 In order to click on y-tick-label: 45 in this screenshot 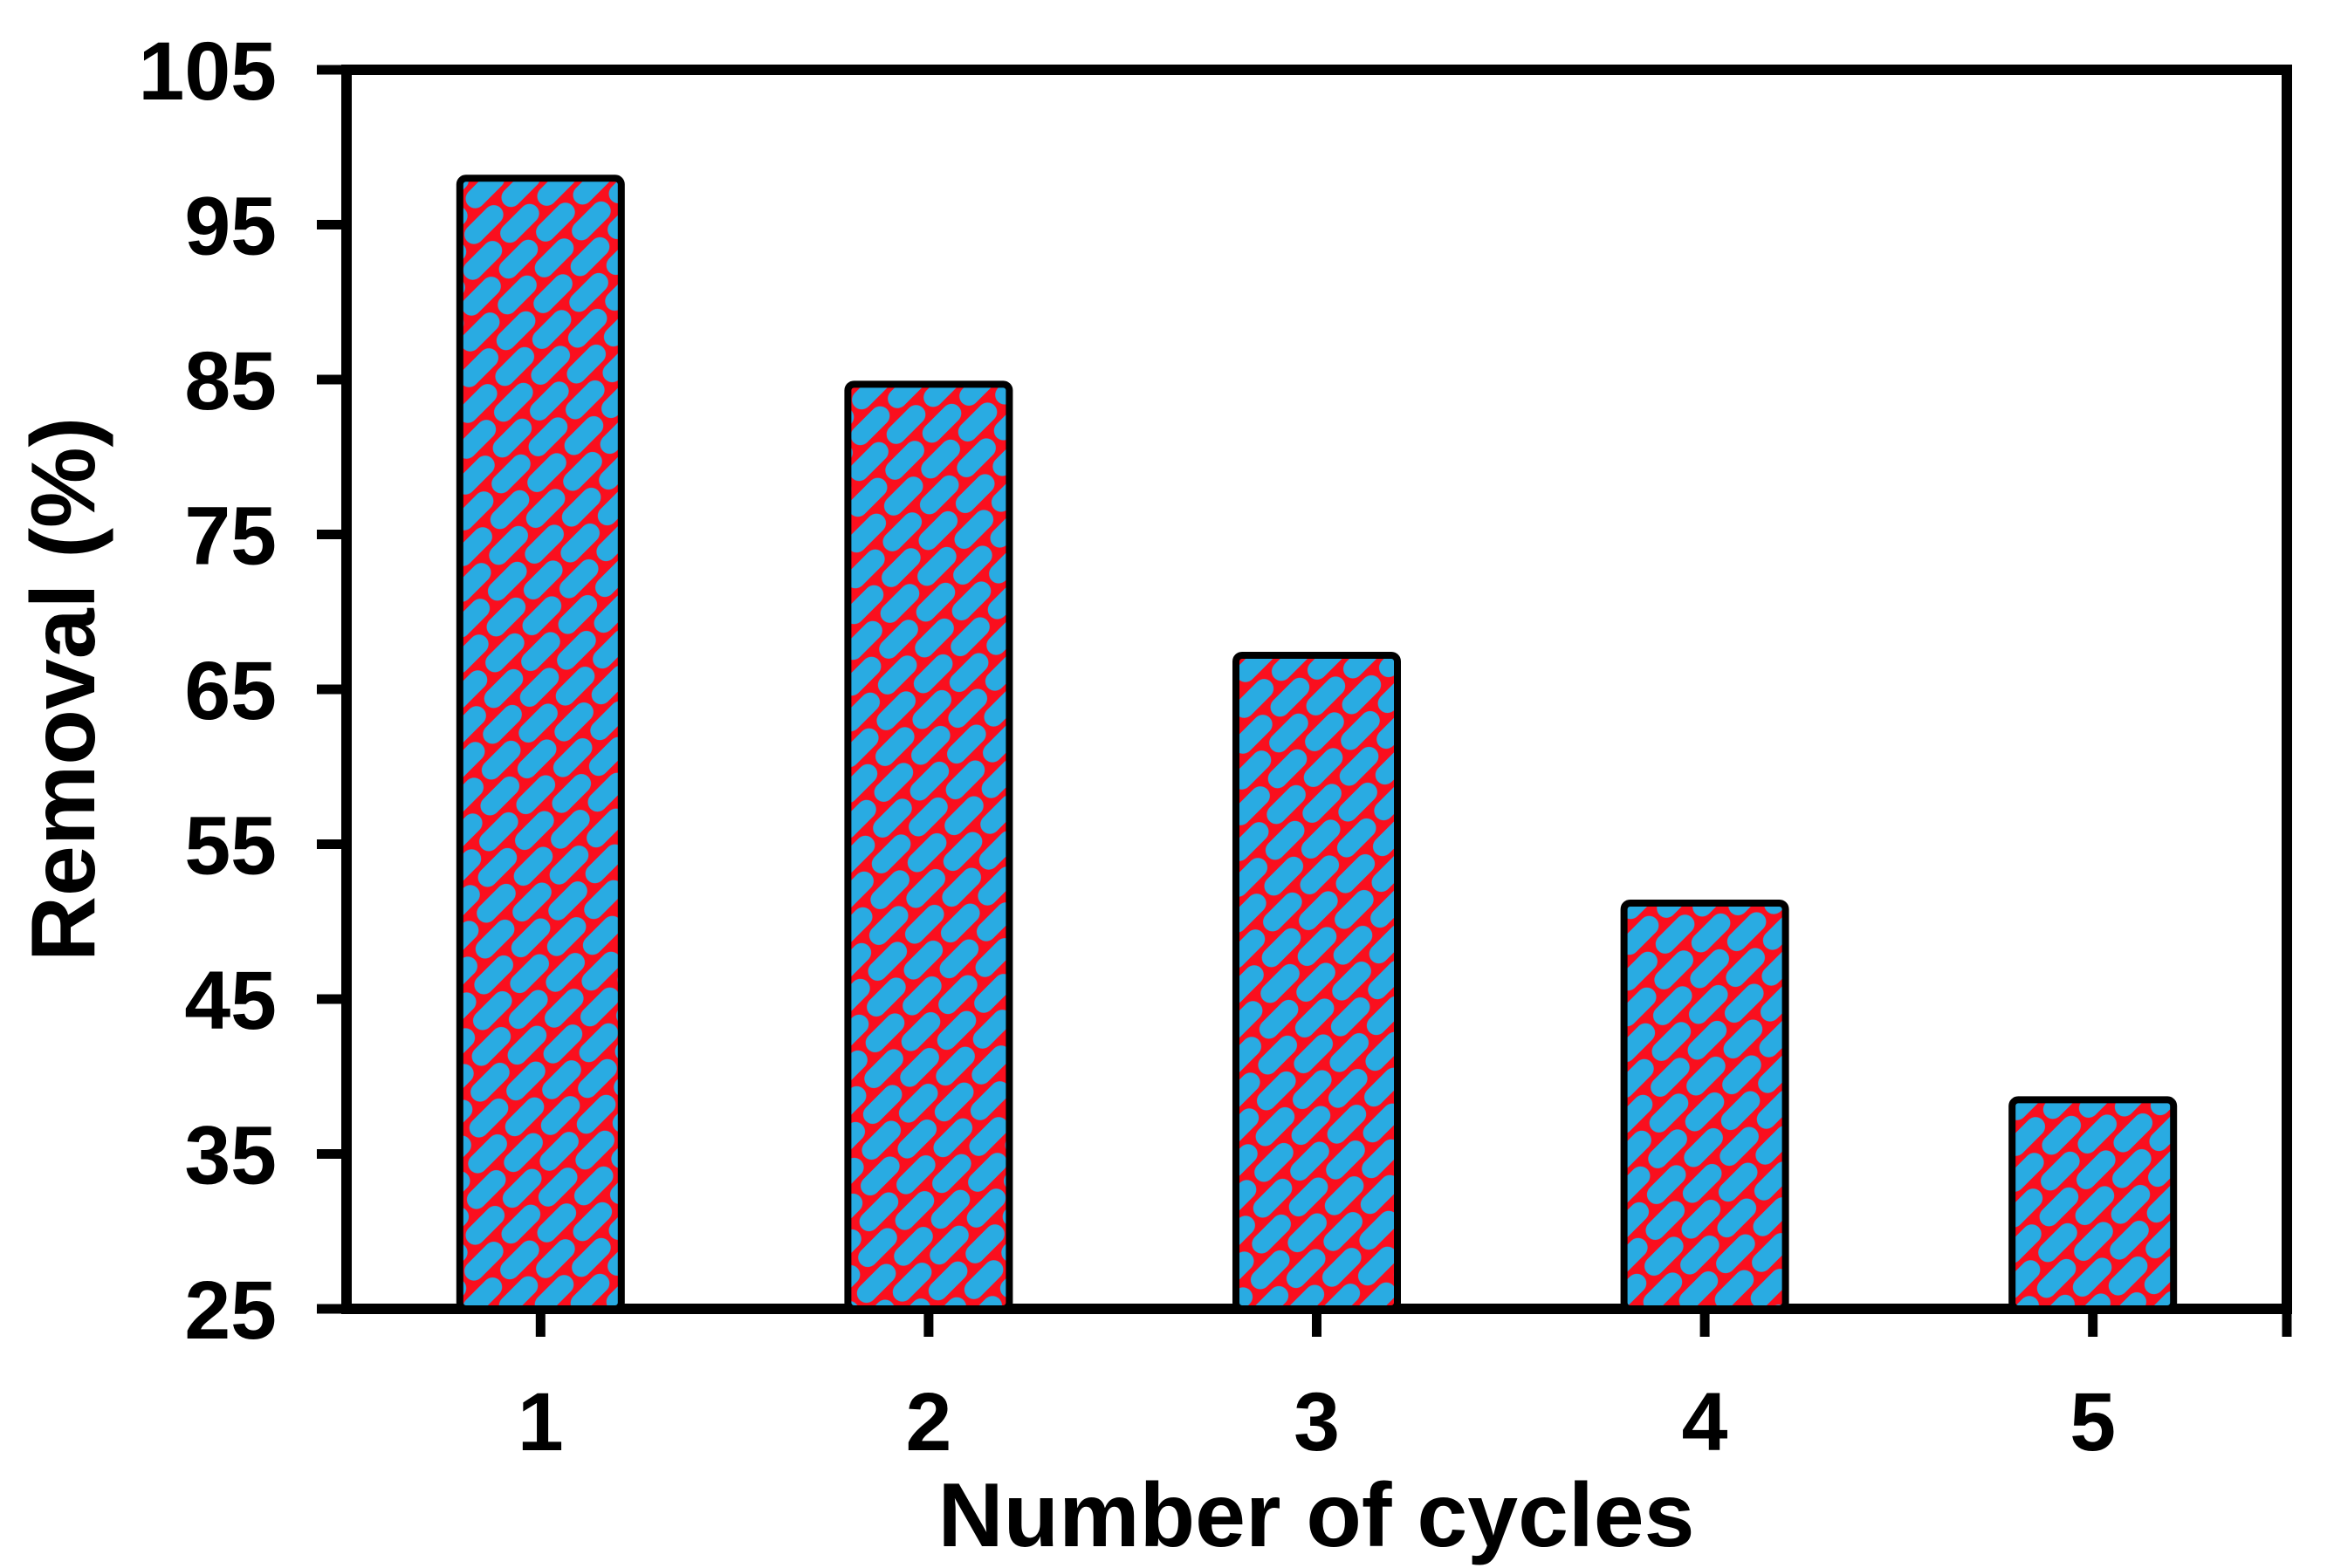, I will do `click(230, 1001)`.